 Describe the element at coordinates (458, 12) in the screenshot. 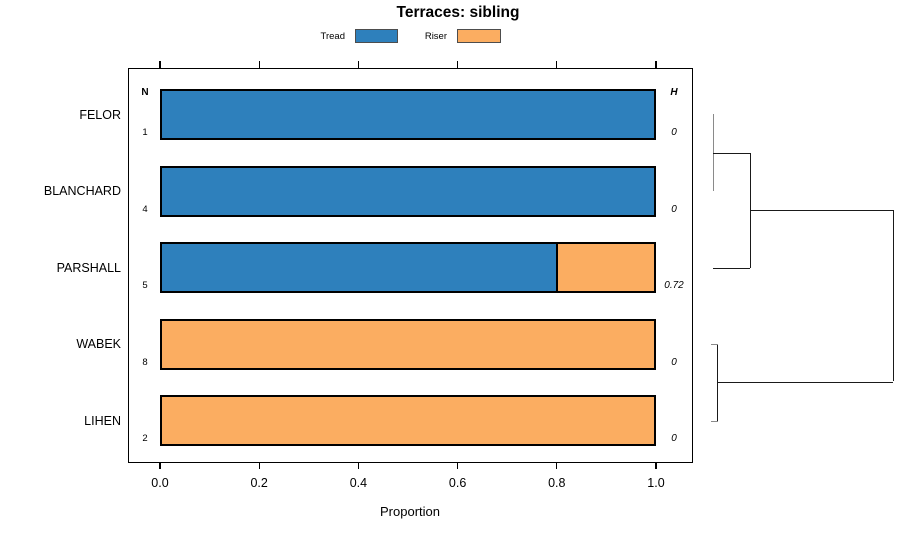

I see `chart-title: Terraces: sibling` at that location.